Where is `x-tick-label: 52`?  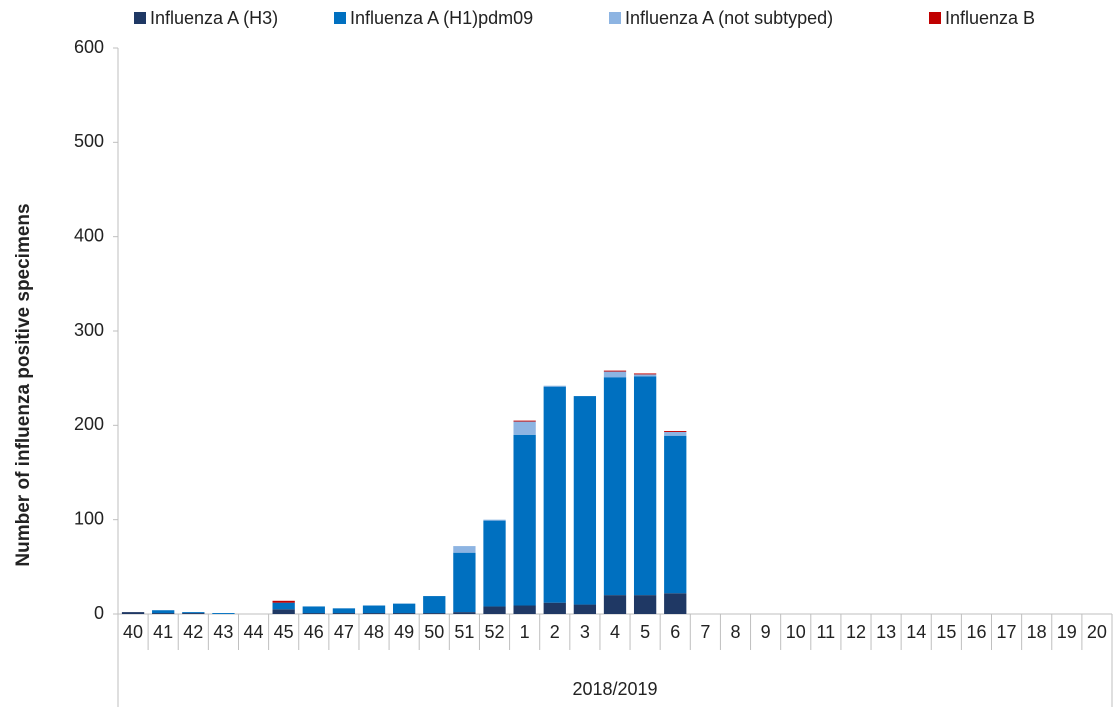
x-tick-label: 52 is located at coordinates (494, 632).